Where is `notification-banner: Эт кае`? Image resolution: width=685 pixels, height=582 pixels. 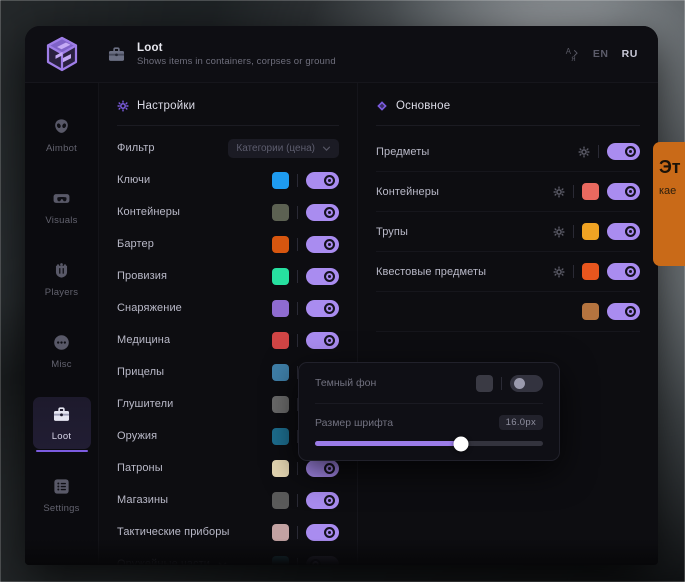 notification-banner: Эт кае is located at coordinates (669, 204).